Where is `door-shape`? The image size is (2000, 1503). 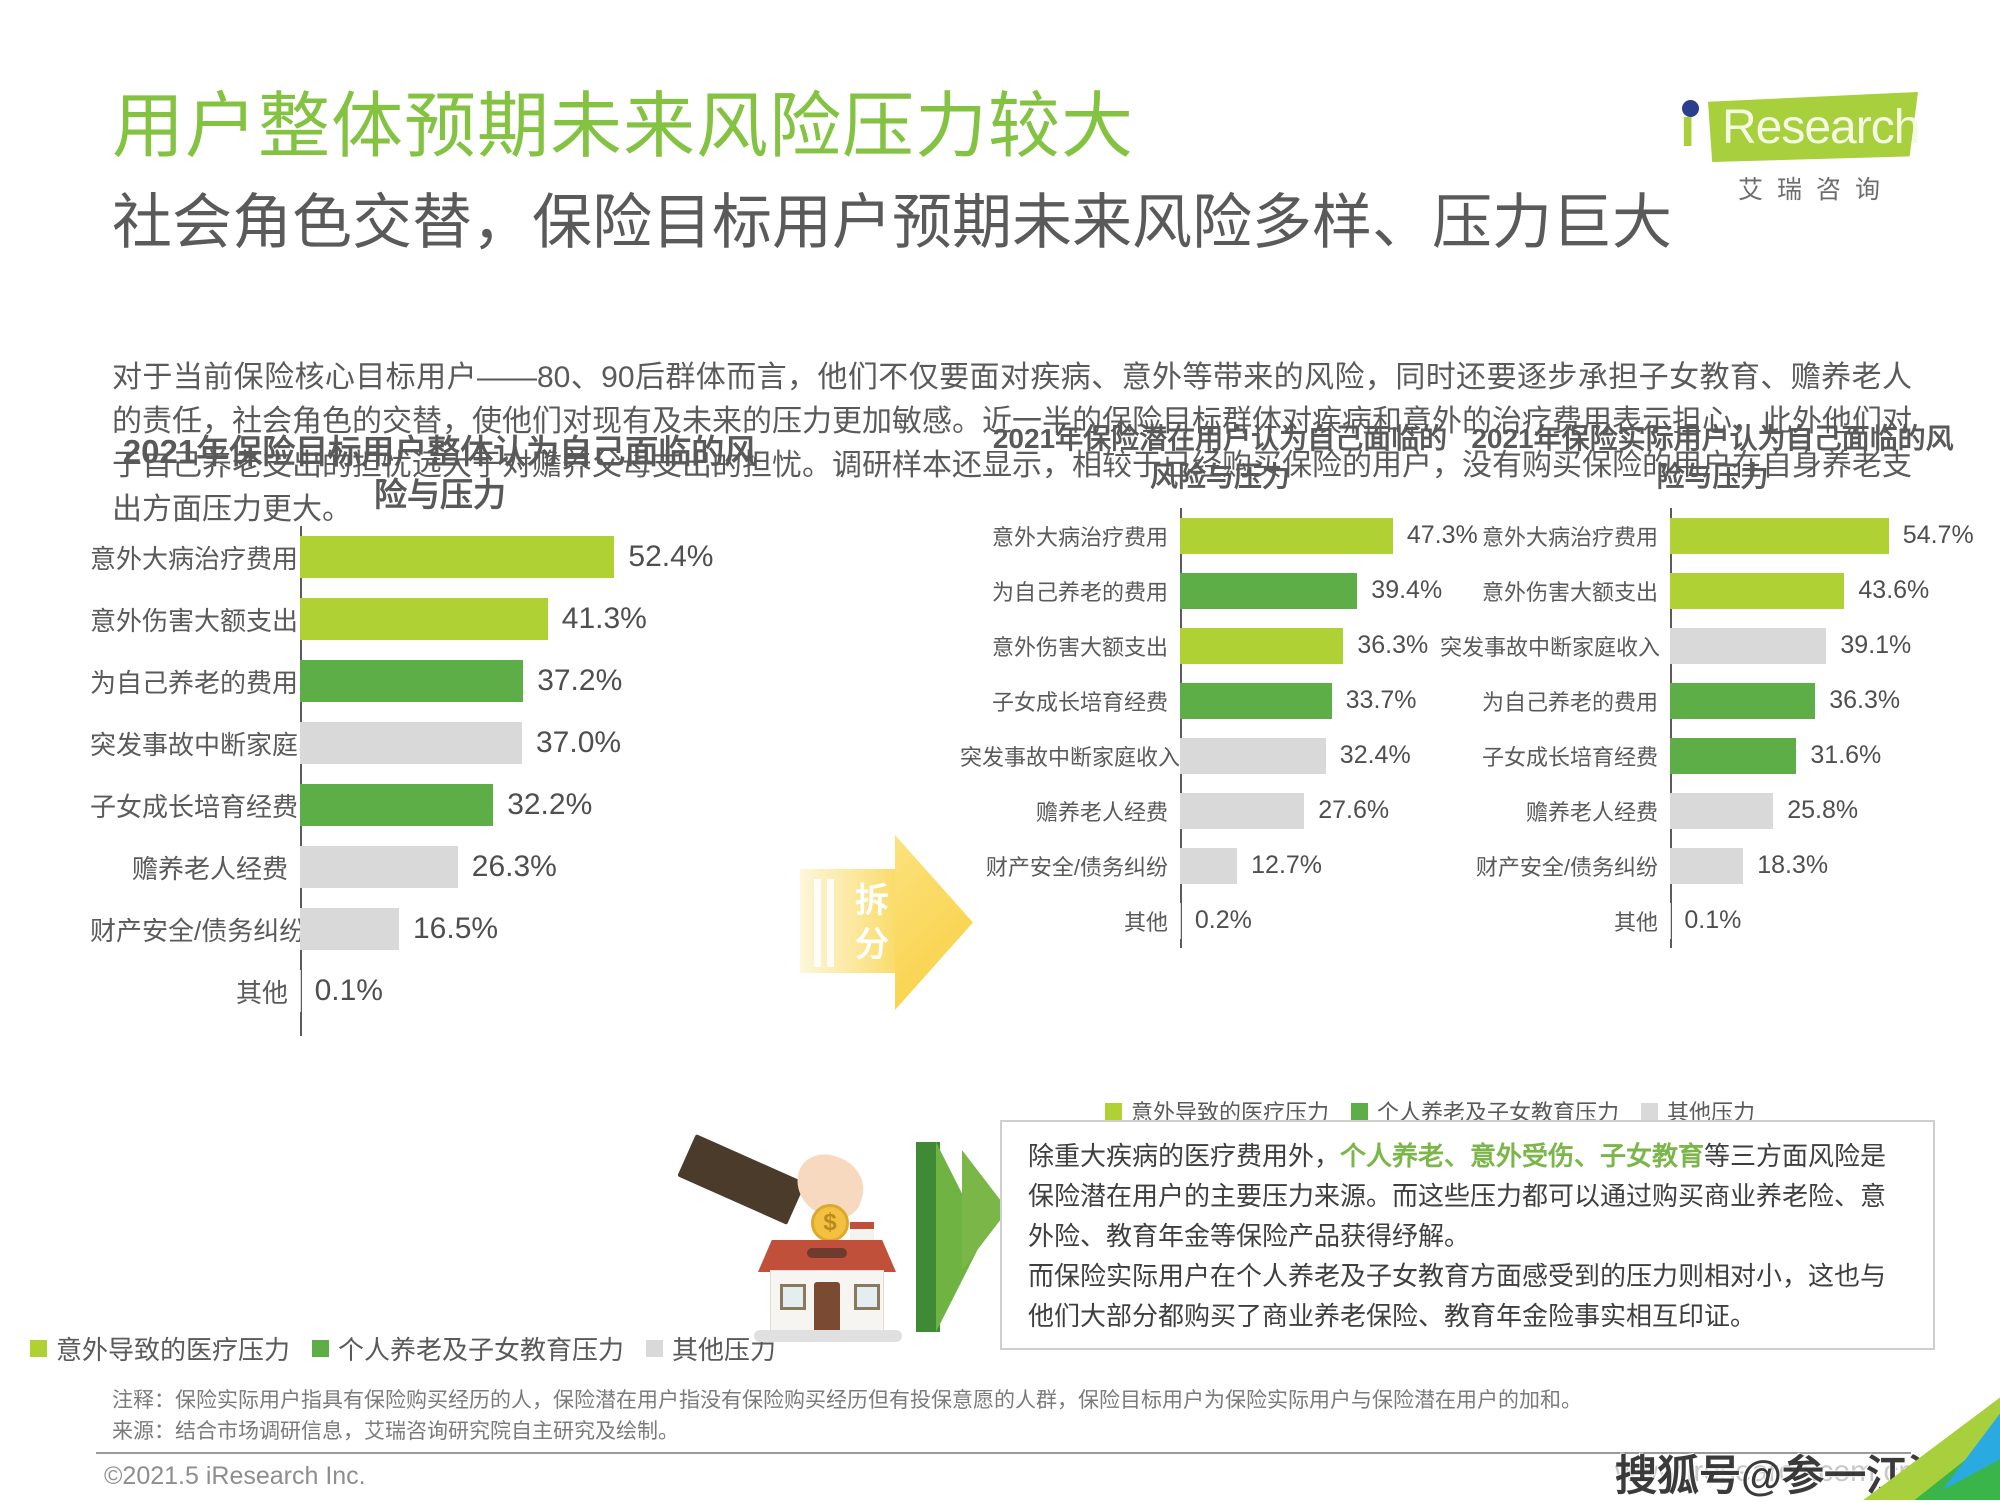
door-shape is located at coordinates (827, 1307).